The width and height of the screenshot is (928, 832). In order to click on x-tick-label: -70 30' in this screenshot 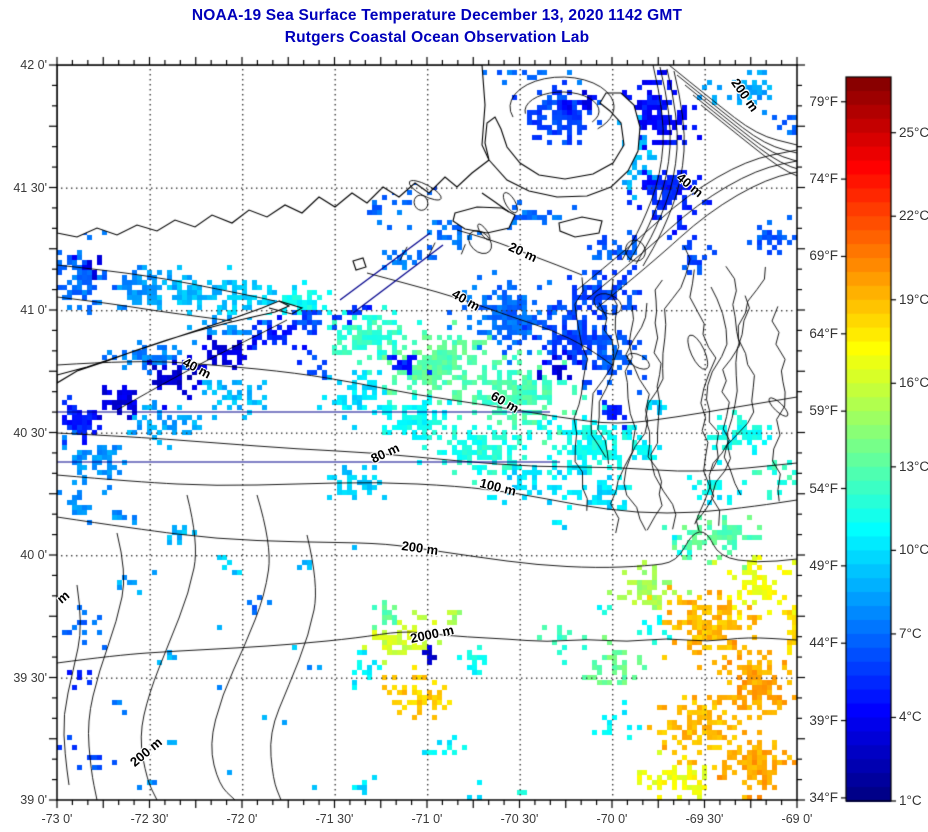, I will do `click(519, 819)`.